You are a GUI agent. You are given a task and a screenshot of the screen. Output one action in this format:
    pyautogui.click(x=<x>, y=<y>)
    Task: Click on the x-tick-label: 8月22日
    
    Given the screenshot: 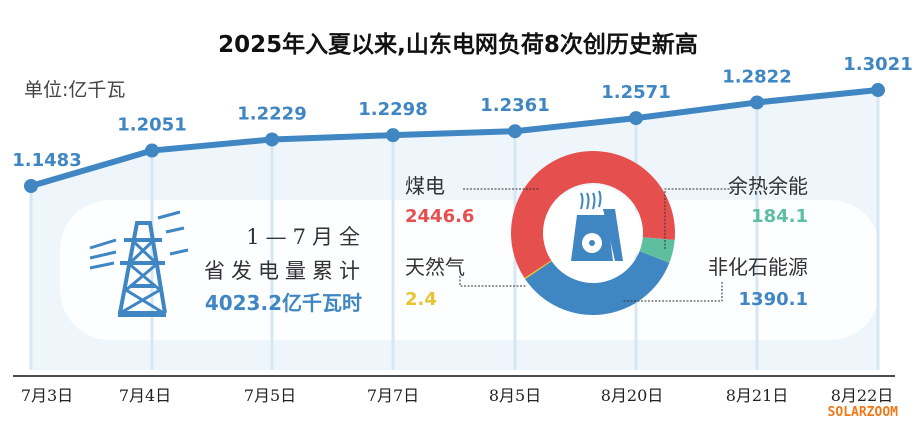 What is the action you would take?
    pyautogui.click(x=862, y=395)
    